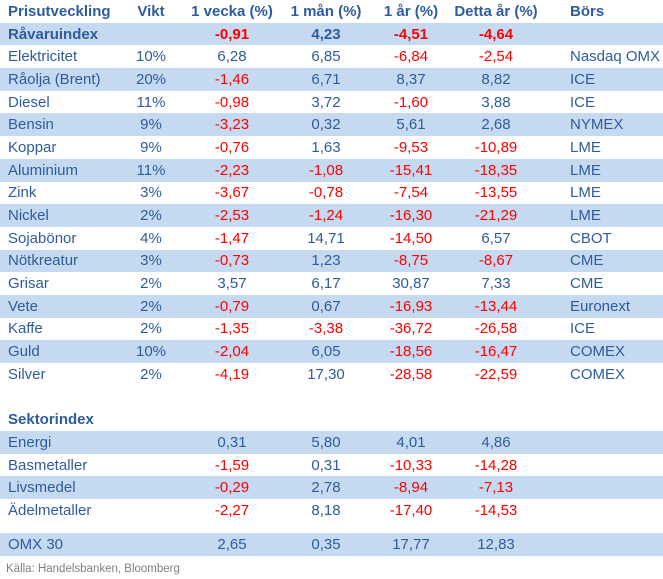 This screenshot has width=663, height=579. What do you see at coordinates (326, 170) in the screenshot?
I see `value-cell: -1,08` at bounding box center [326, 170].